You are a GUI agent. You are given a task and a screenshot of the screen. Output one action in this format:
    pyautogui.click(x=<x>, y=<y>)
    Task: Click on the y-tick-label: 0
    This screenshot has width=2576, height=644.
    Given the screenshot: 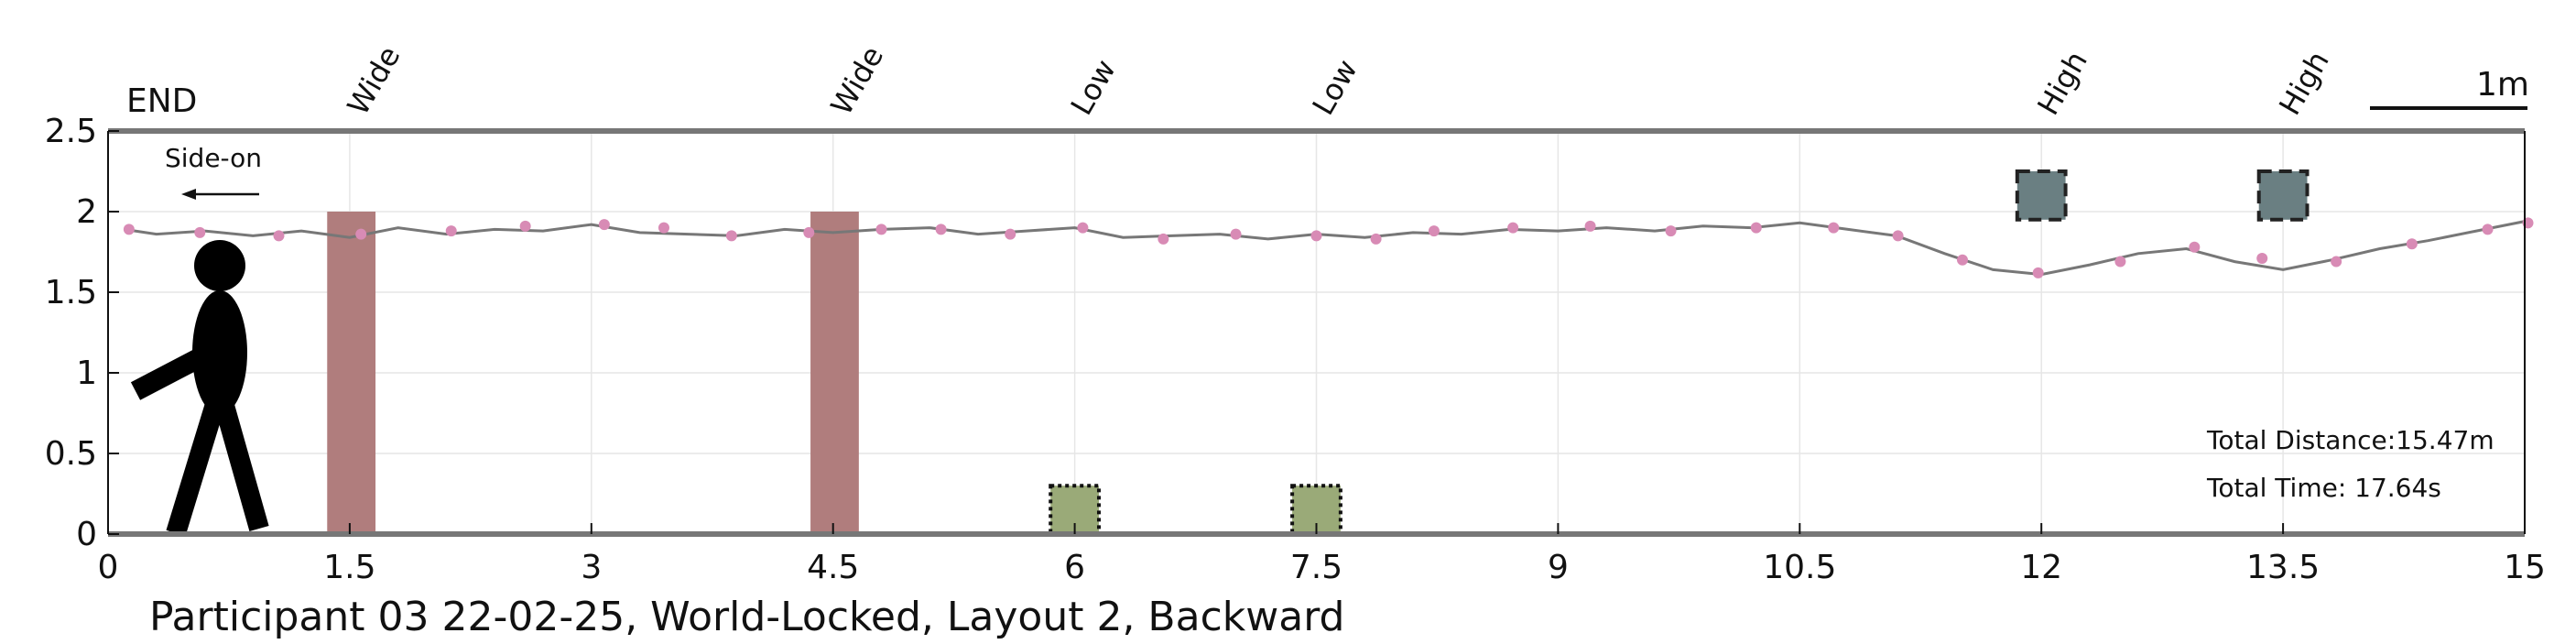 What is the action you would take?
    pyautogui.click(x=86, y=535)
    